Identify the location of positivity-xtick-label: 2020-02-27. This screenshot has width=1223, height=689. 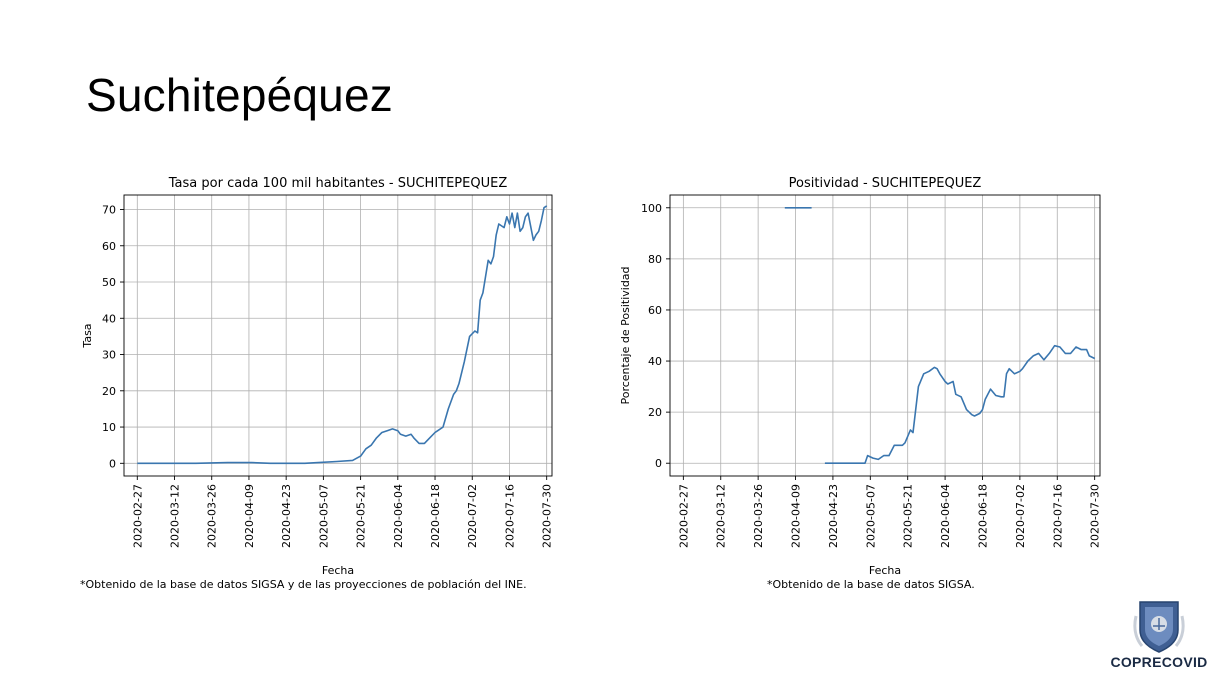
(683, 516).